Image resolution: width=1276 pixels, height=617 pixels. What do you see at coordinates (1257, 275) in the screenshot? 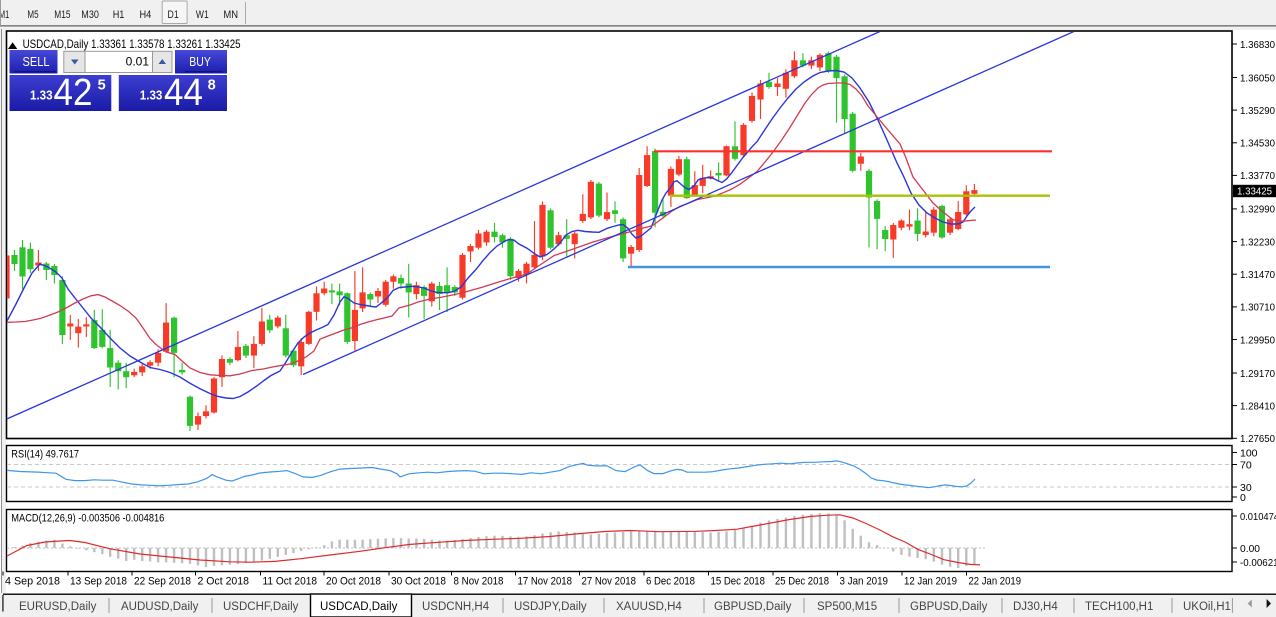
I see `svg-text: 1.31470` at bounding box center [1257, 275].